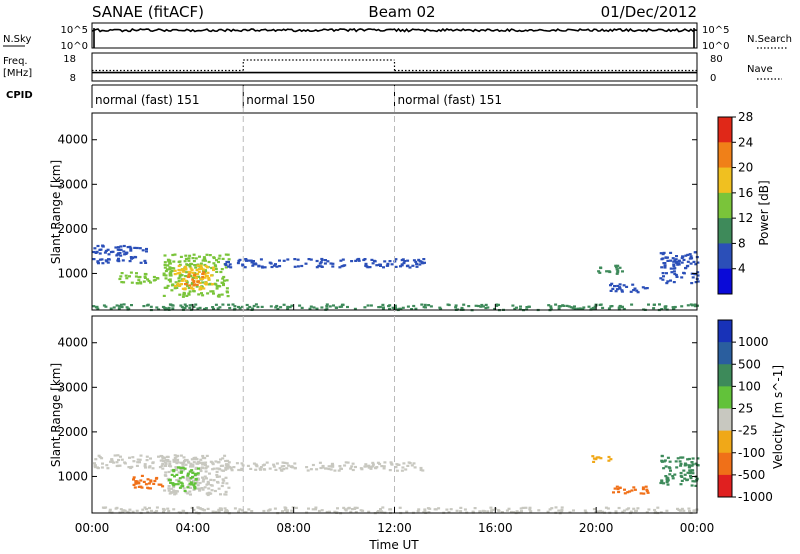  Describe the element at coordinates (745, 117) in the screenshot. I see `colorbar-tick-label: 28` at that location.